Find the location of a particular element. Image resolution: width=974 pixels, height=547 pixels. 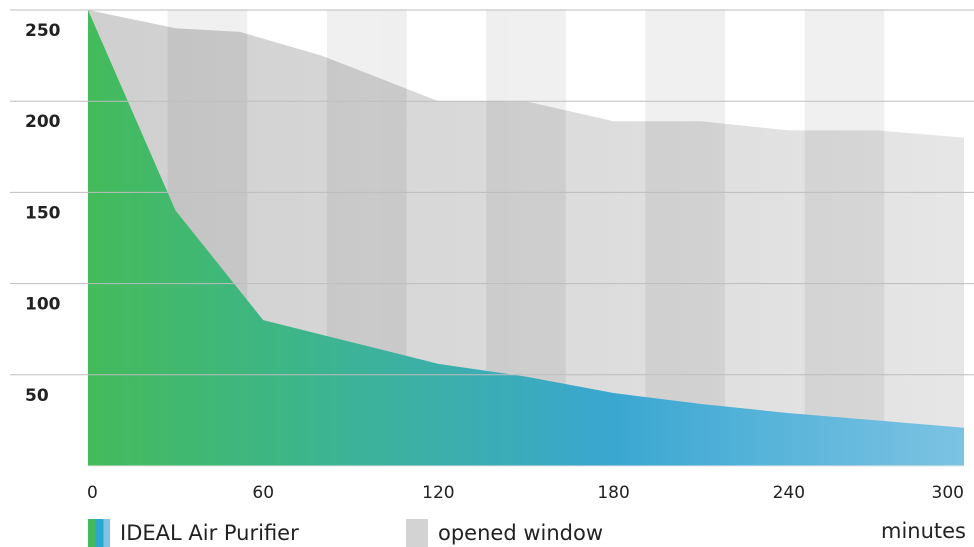

x-tick-label: 120 is located at coordinates (438, 493).